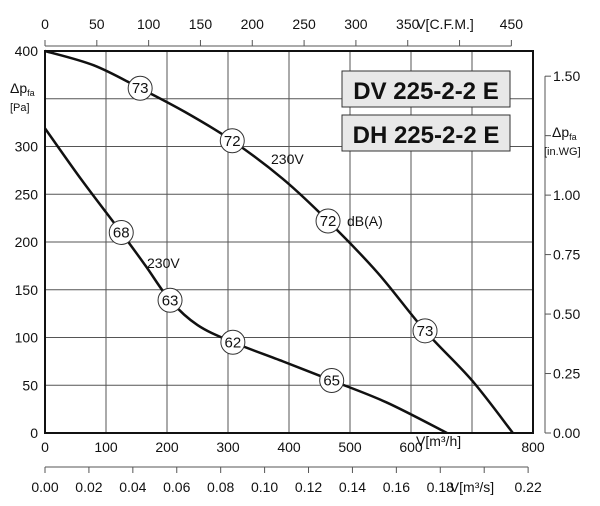  Describe the element at coordinates (45, 24) in the screenshot. I see `cfm-tick-label: 0` at that location.